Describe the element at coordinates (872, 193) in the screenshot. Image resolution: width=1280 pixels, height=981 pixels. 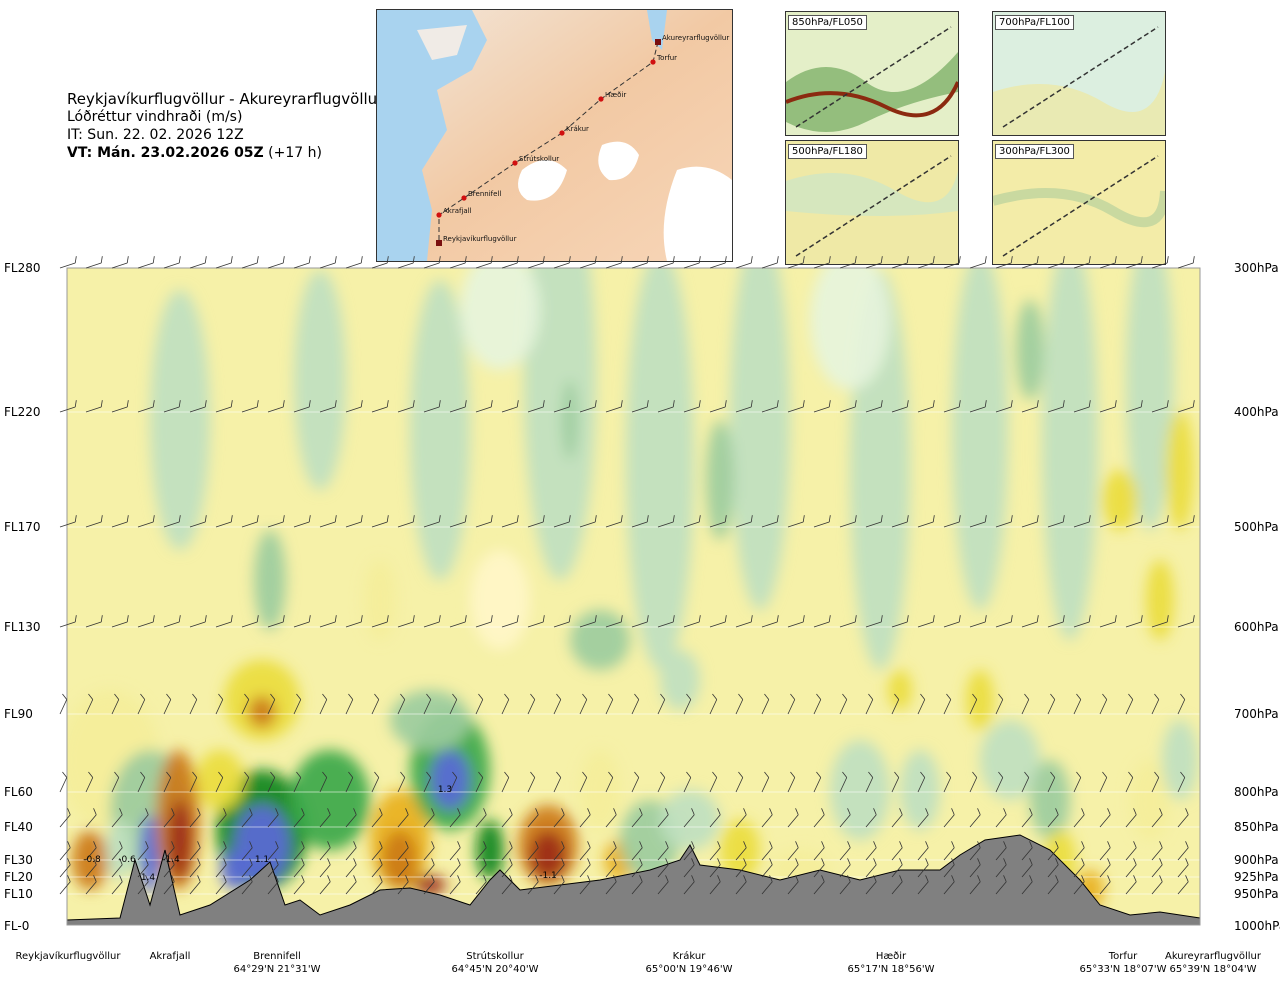
I see `level-map-500-band` at that location.